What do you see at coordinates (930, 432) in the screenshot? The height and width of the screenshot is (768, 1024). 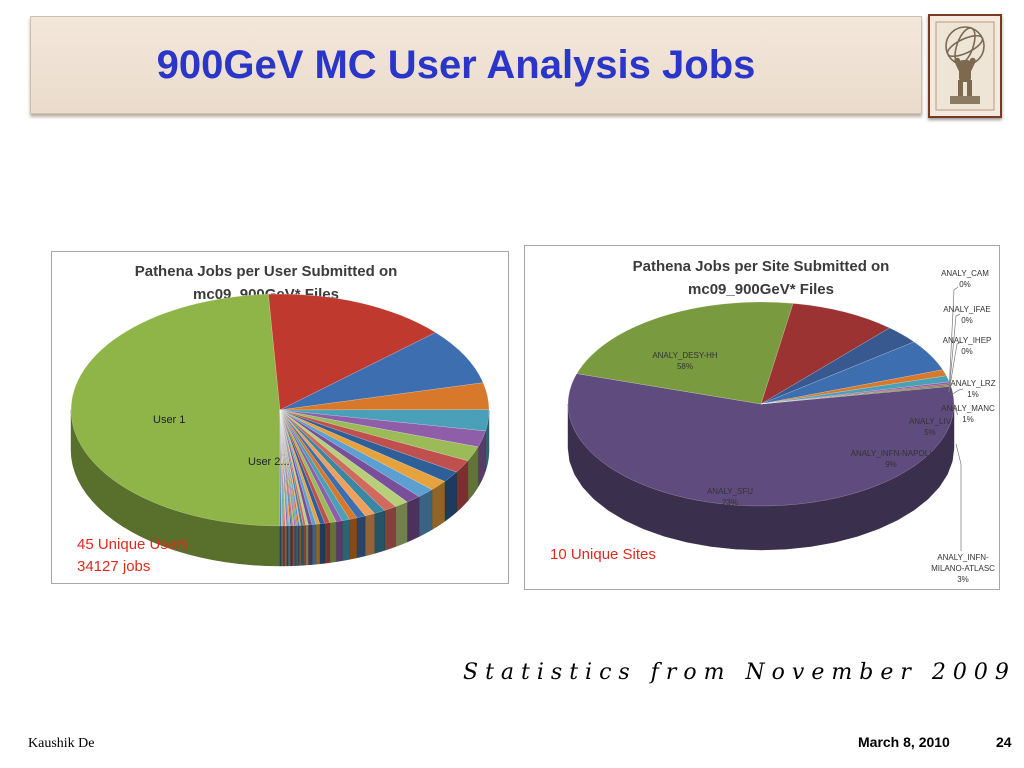 I see `slice-pct-liv: 5%` at bounding box center [930, 432].